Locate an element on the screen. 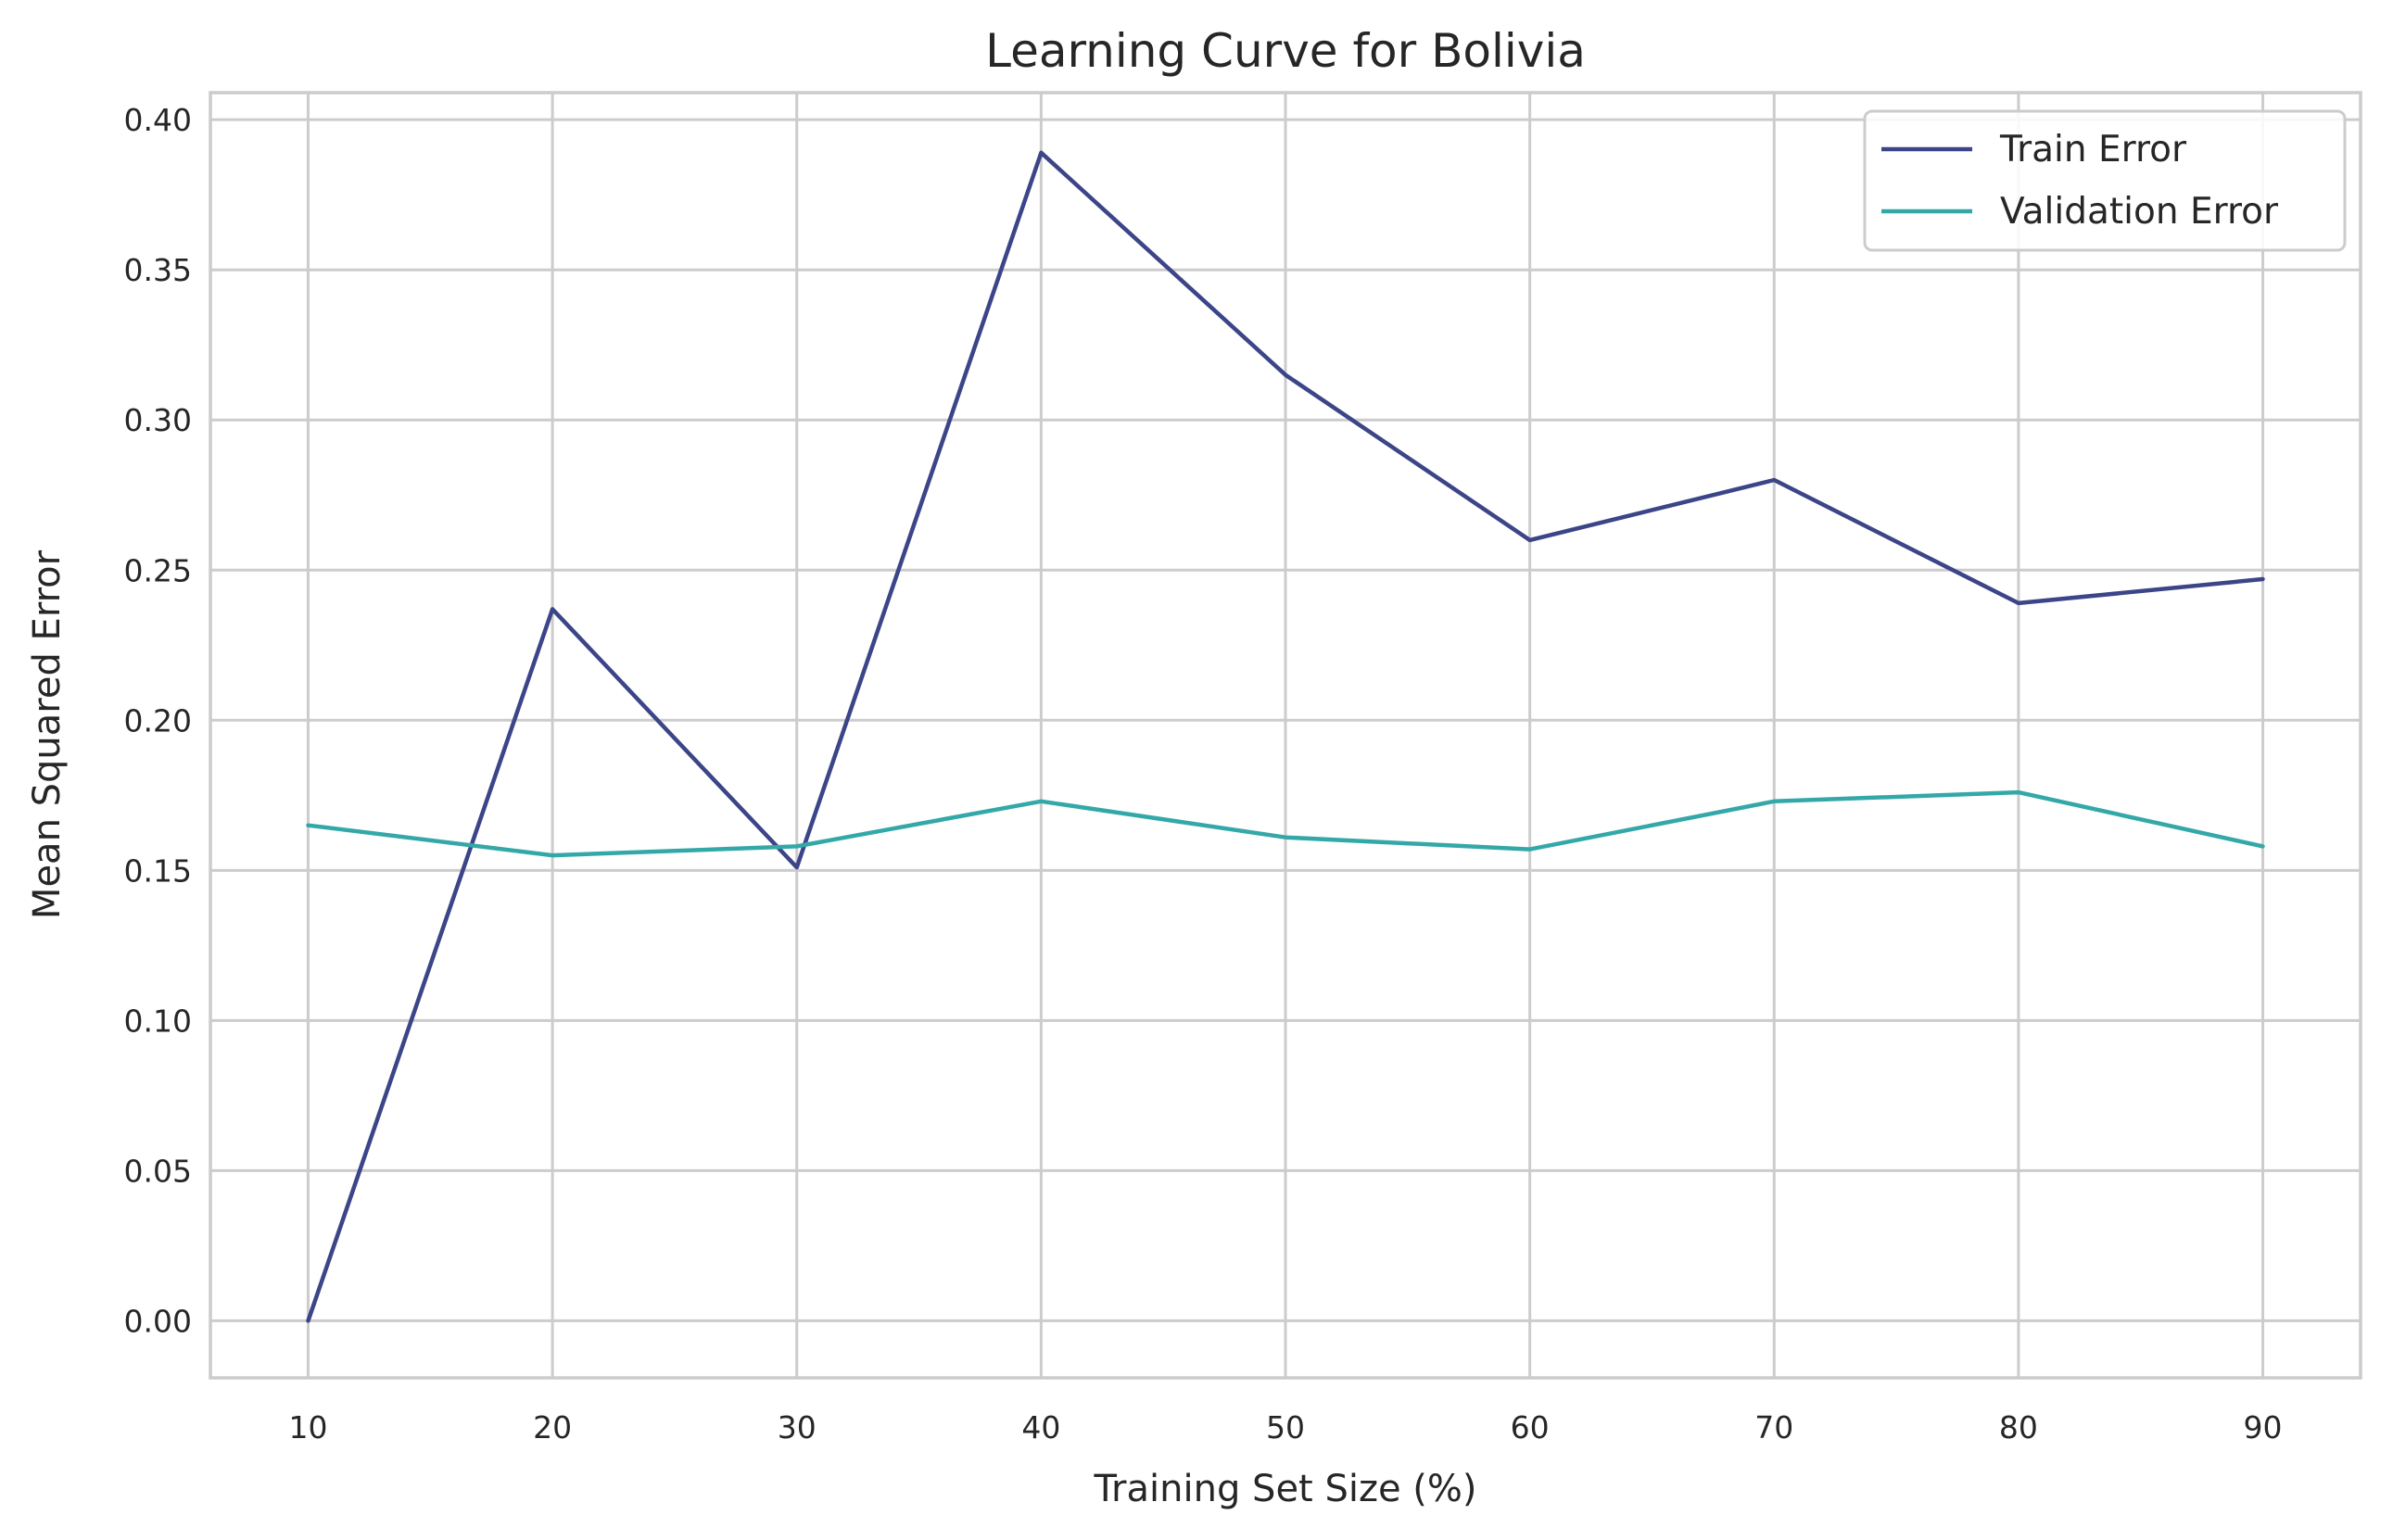  x-tick-label: 30 is located at coordinates (797, 1427).